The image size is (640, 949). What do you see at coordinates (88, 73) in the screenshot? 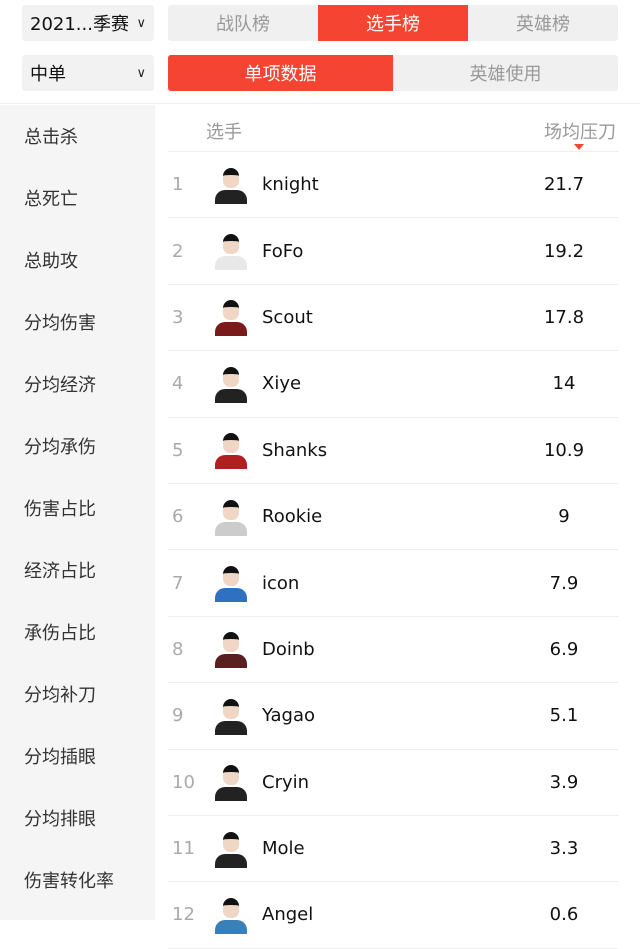
I see `position-select: 中单 ∨` at bounding box center [88, 73].